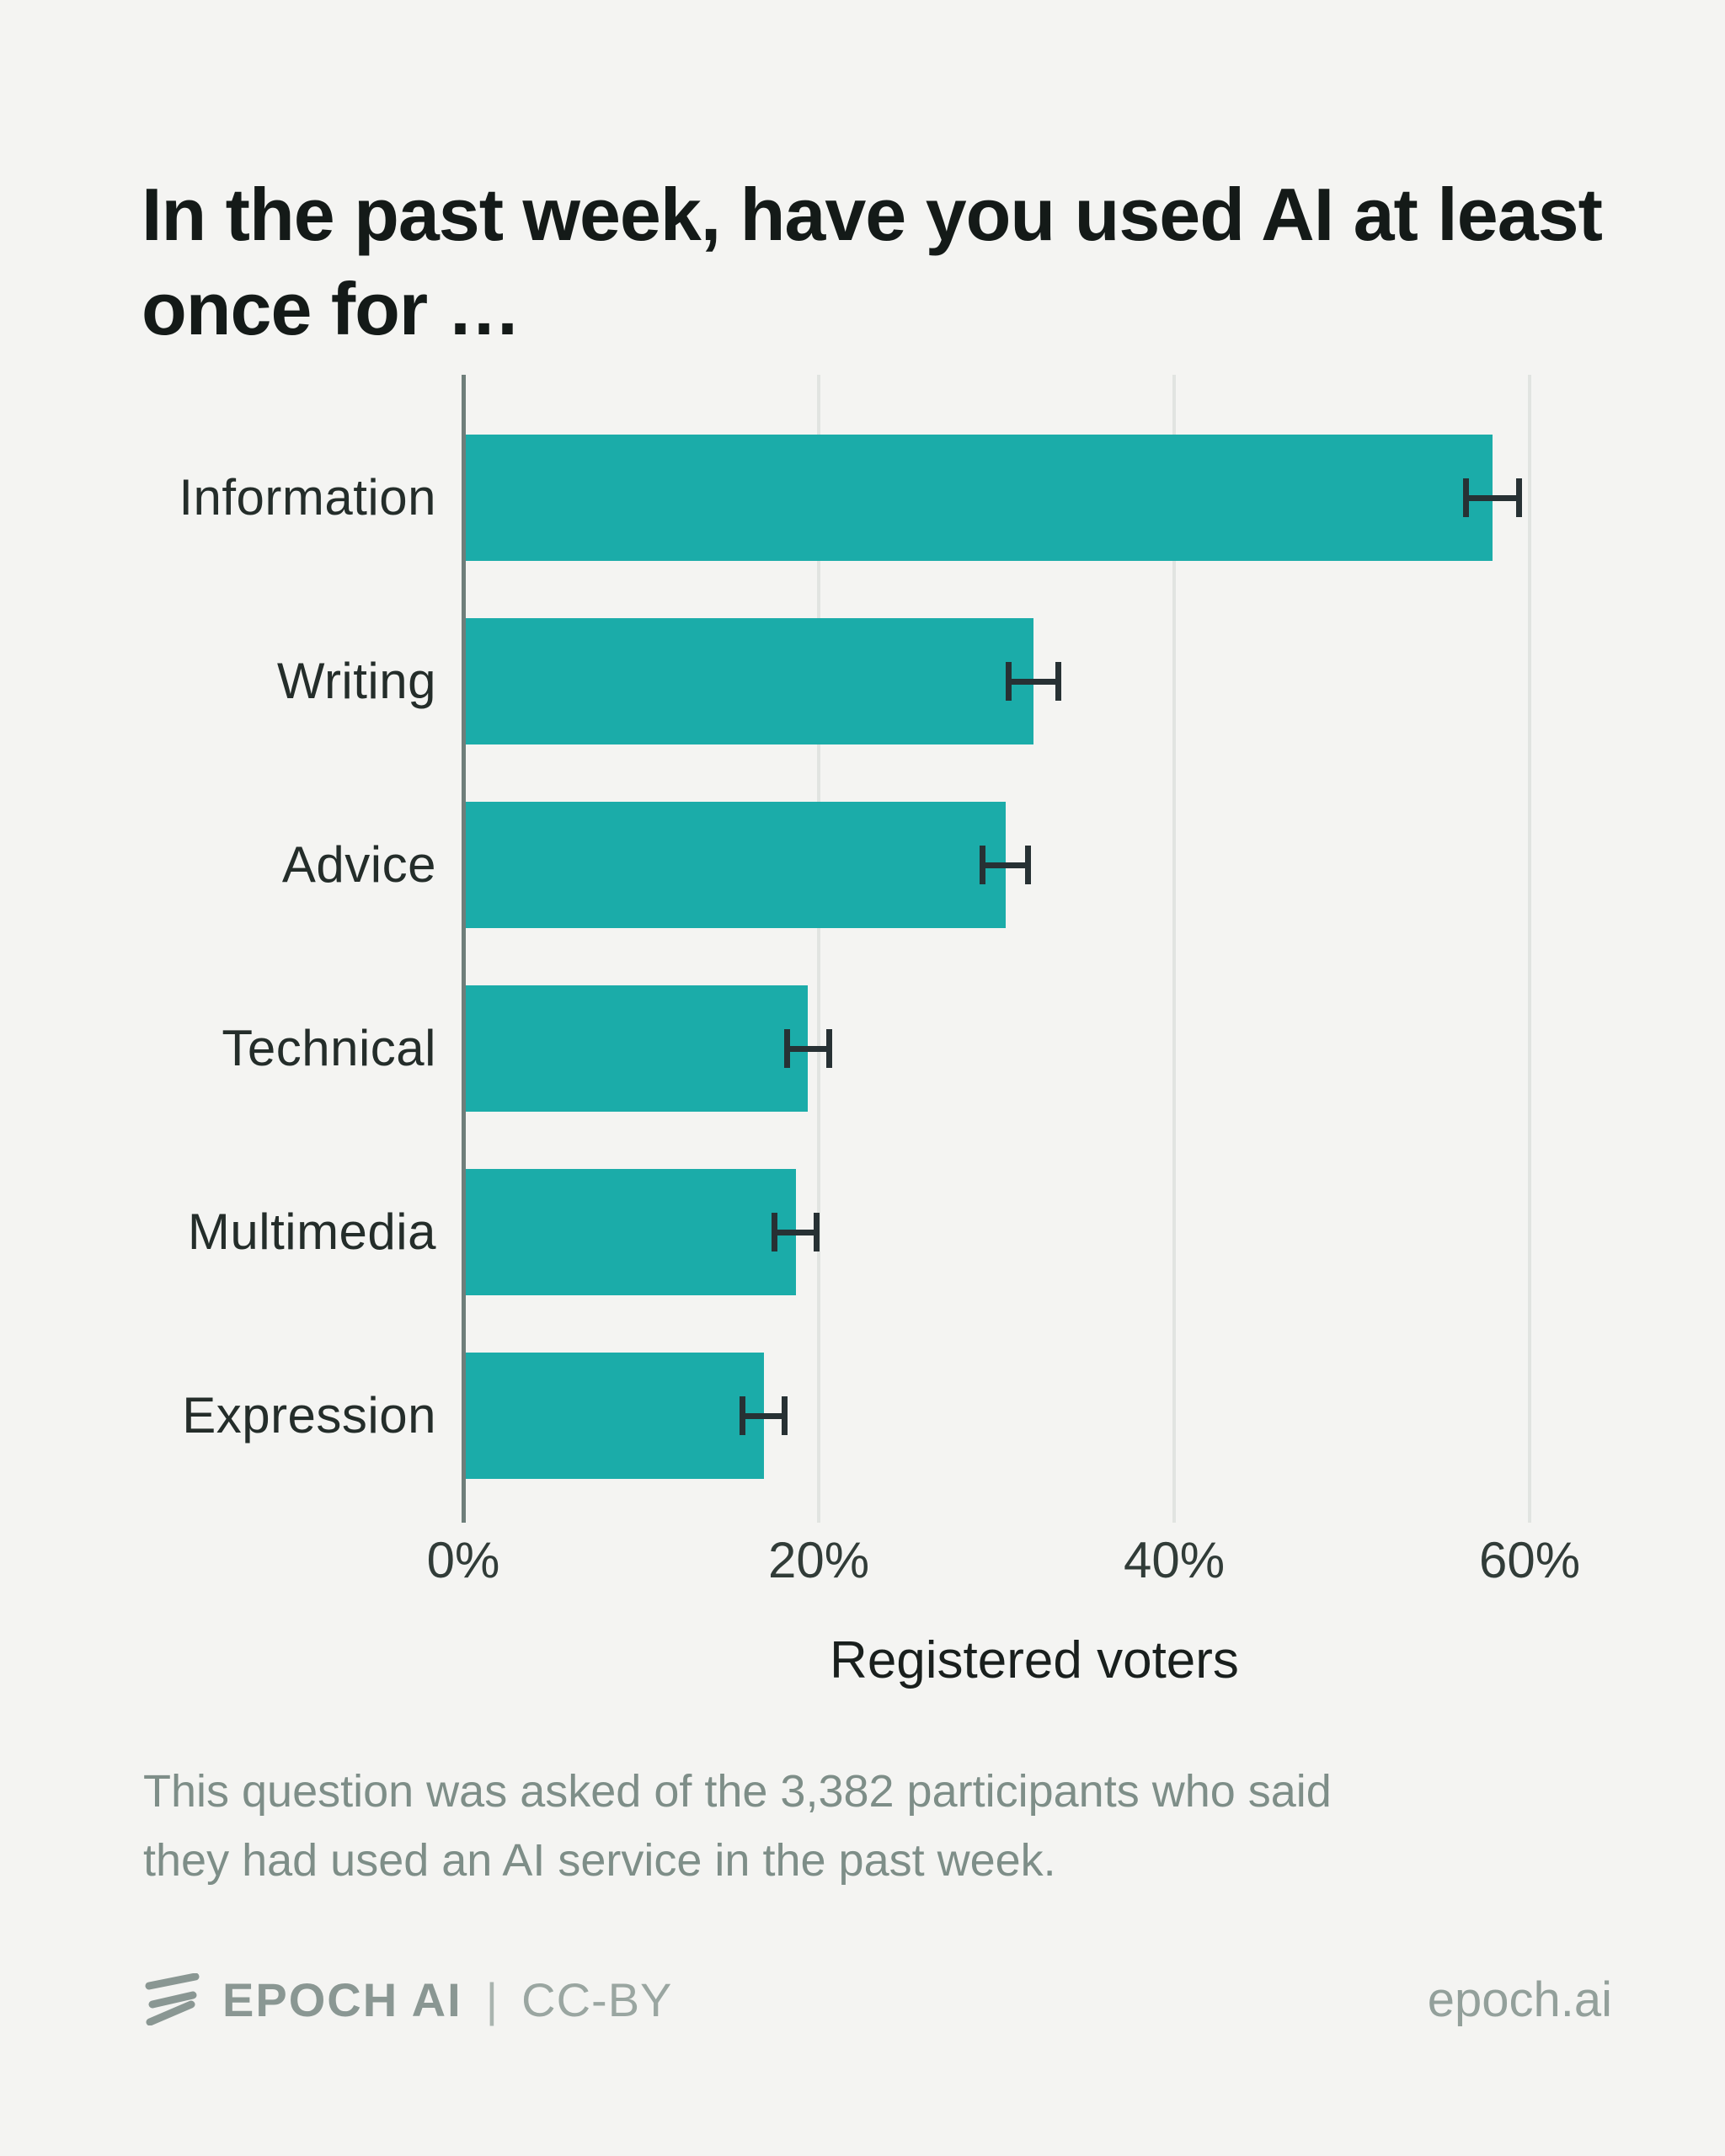 The image size is (1725, 2156). Describe the element at coordinates (631, 1232) in the screenshot. I see `bar-multimedia` at that location.